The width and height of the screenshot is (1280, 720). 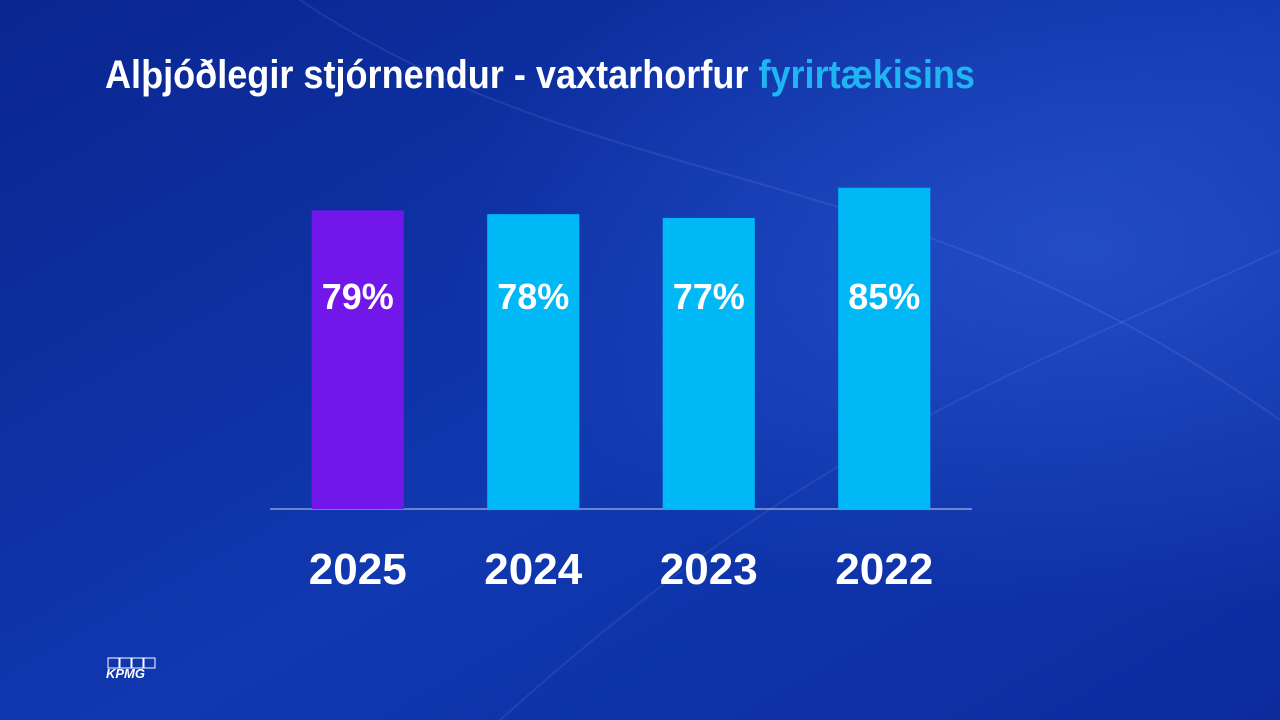 I want to click on x-tick-label: 2023, so click(x=709, y=569).